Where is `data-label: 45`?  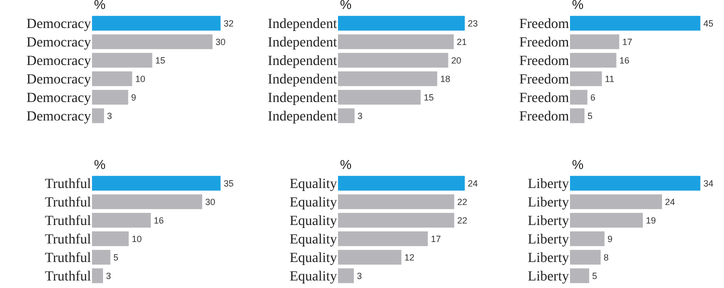
data-label: 45 is located at coordinates (708, 23).